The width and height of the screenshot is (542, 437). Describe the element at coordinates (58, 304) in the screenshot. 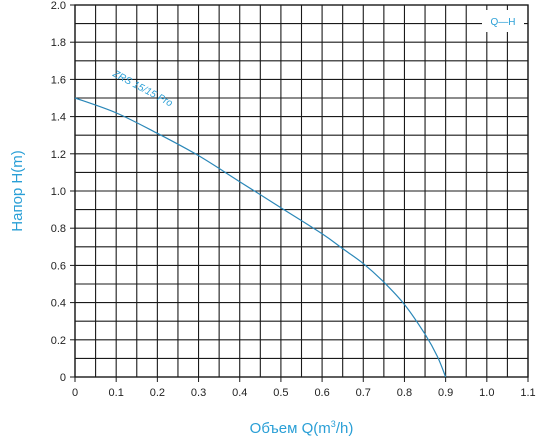

I see `y-tick-label: 0.4` at that location.